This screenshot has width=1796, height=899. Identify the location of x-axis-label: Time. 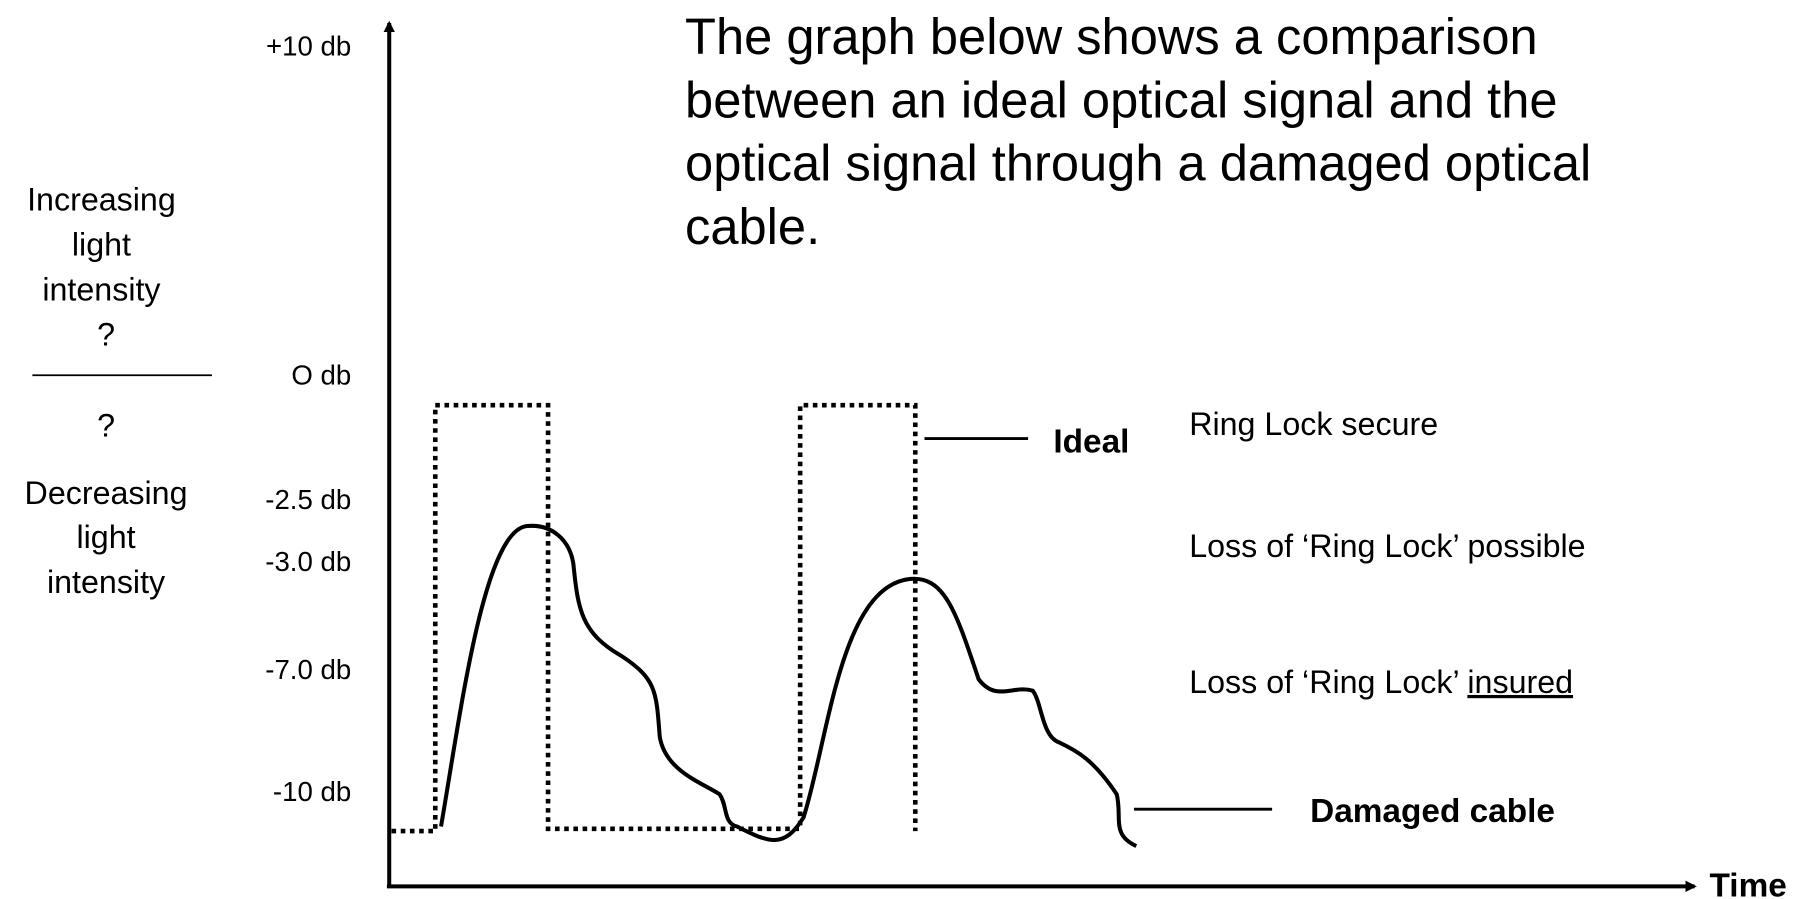
(1748, 883).